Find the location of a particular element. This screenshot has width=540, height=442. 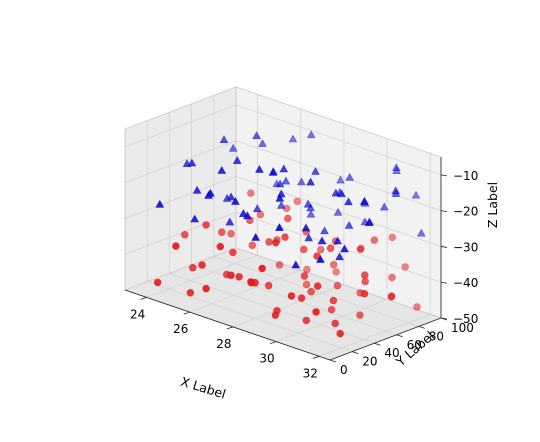

x-axis-label: X Label is located at coordinates (203, 388).